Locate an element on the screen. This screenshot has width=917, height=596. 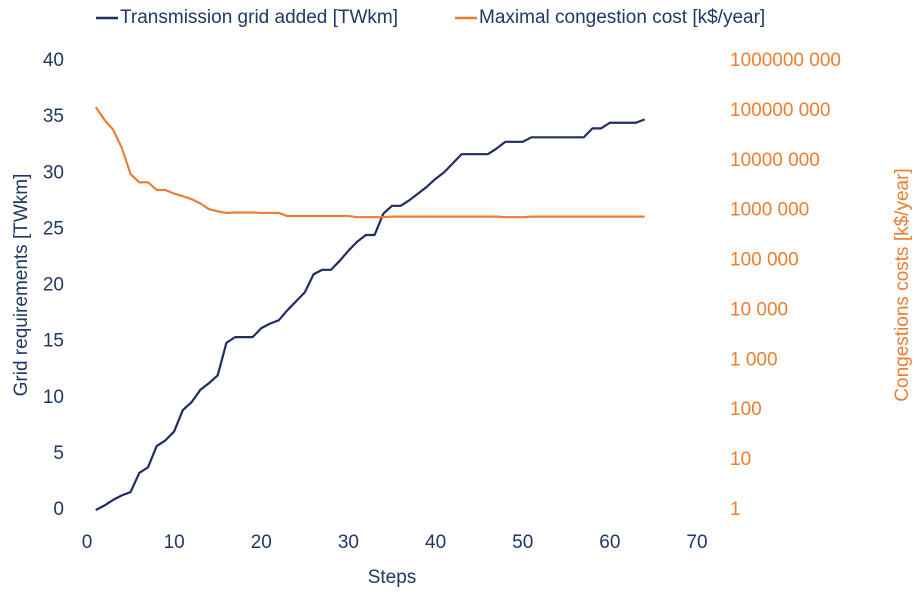
y-tick-label: 30 is located at coordinates (53, 172).